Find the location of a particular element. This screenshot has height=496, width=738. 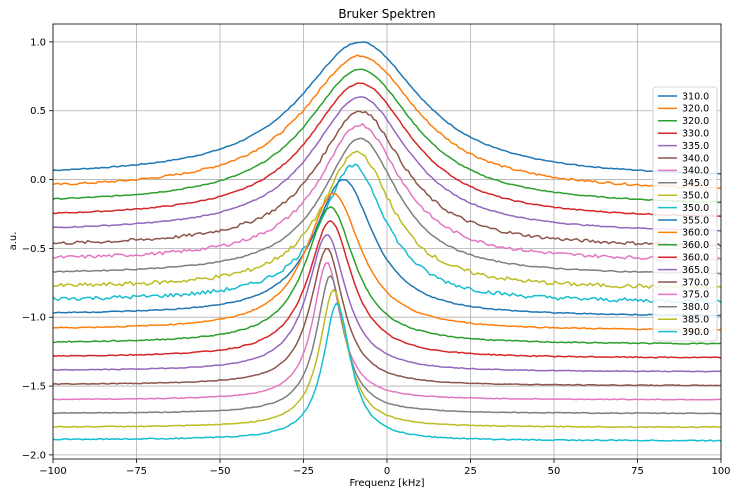

y-tick-label: −1.0 is located at coordinates (34, 318).